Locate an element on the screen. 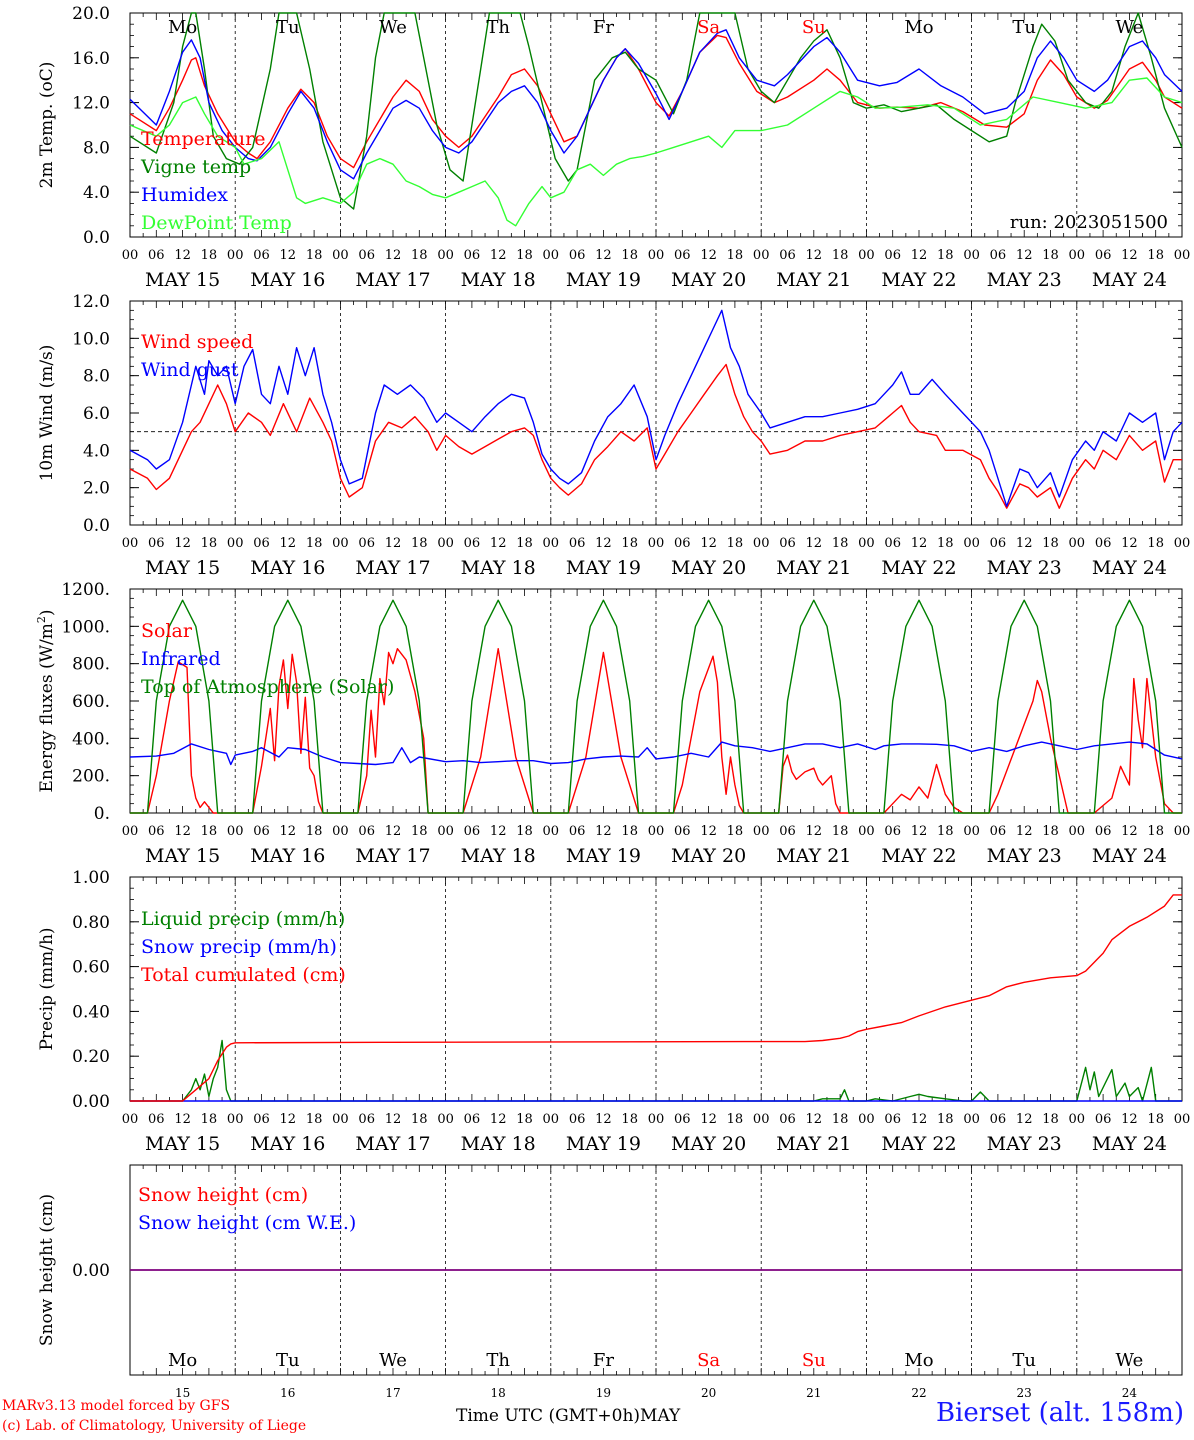 The height and width of the screenshot is (1440, 1194). y-tick-label: 0.40 is located at coordinates (91, 1012).